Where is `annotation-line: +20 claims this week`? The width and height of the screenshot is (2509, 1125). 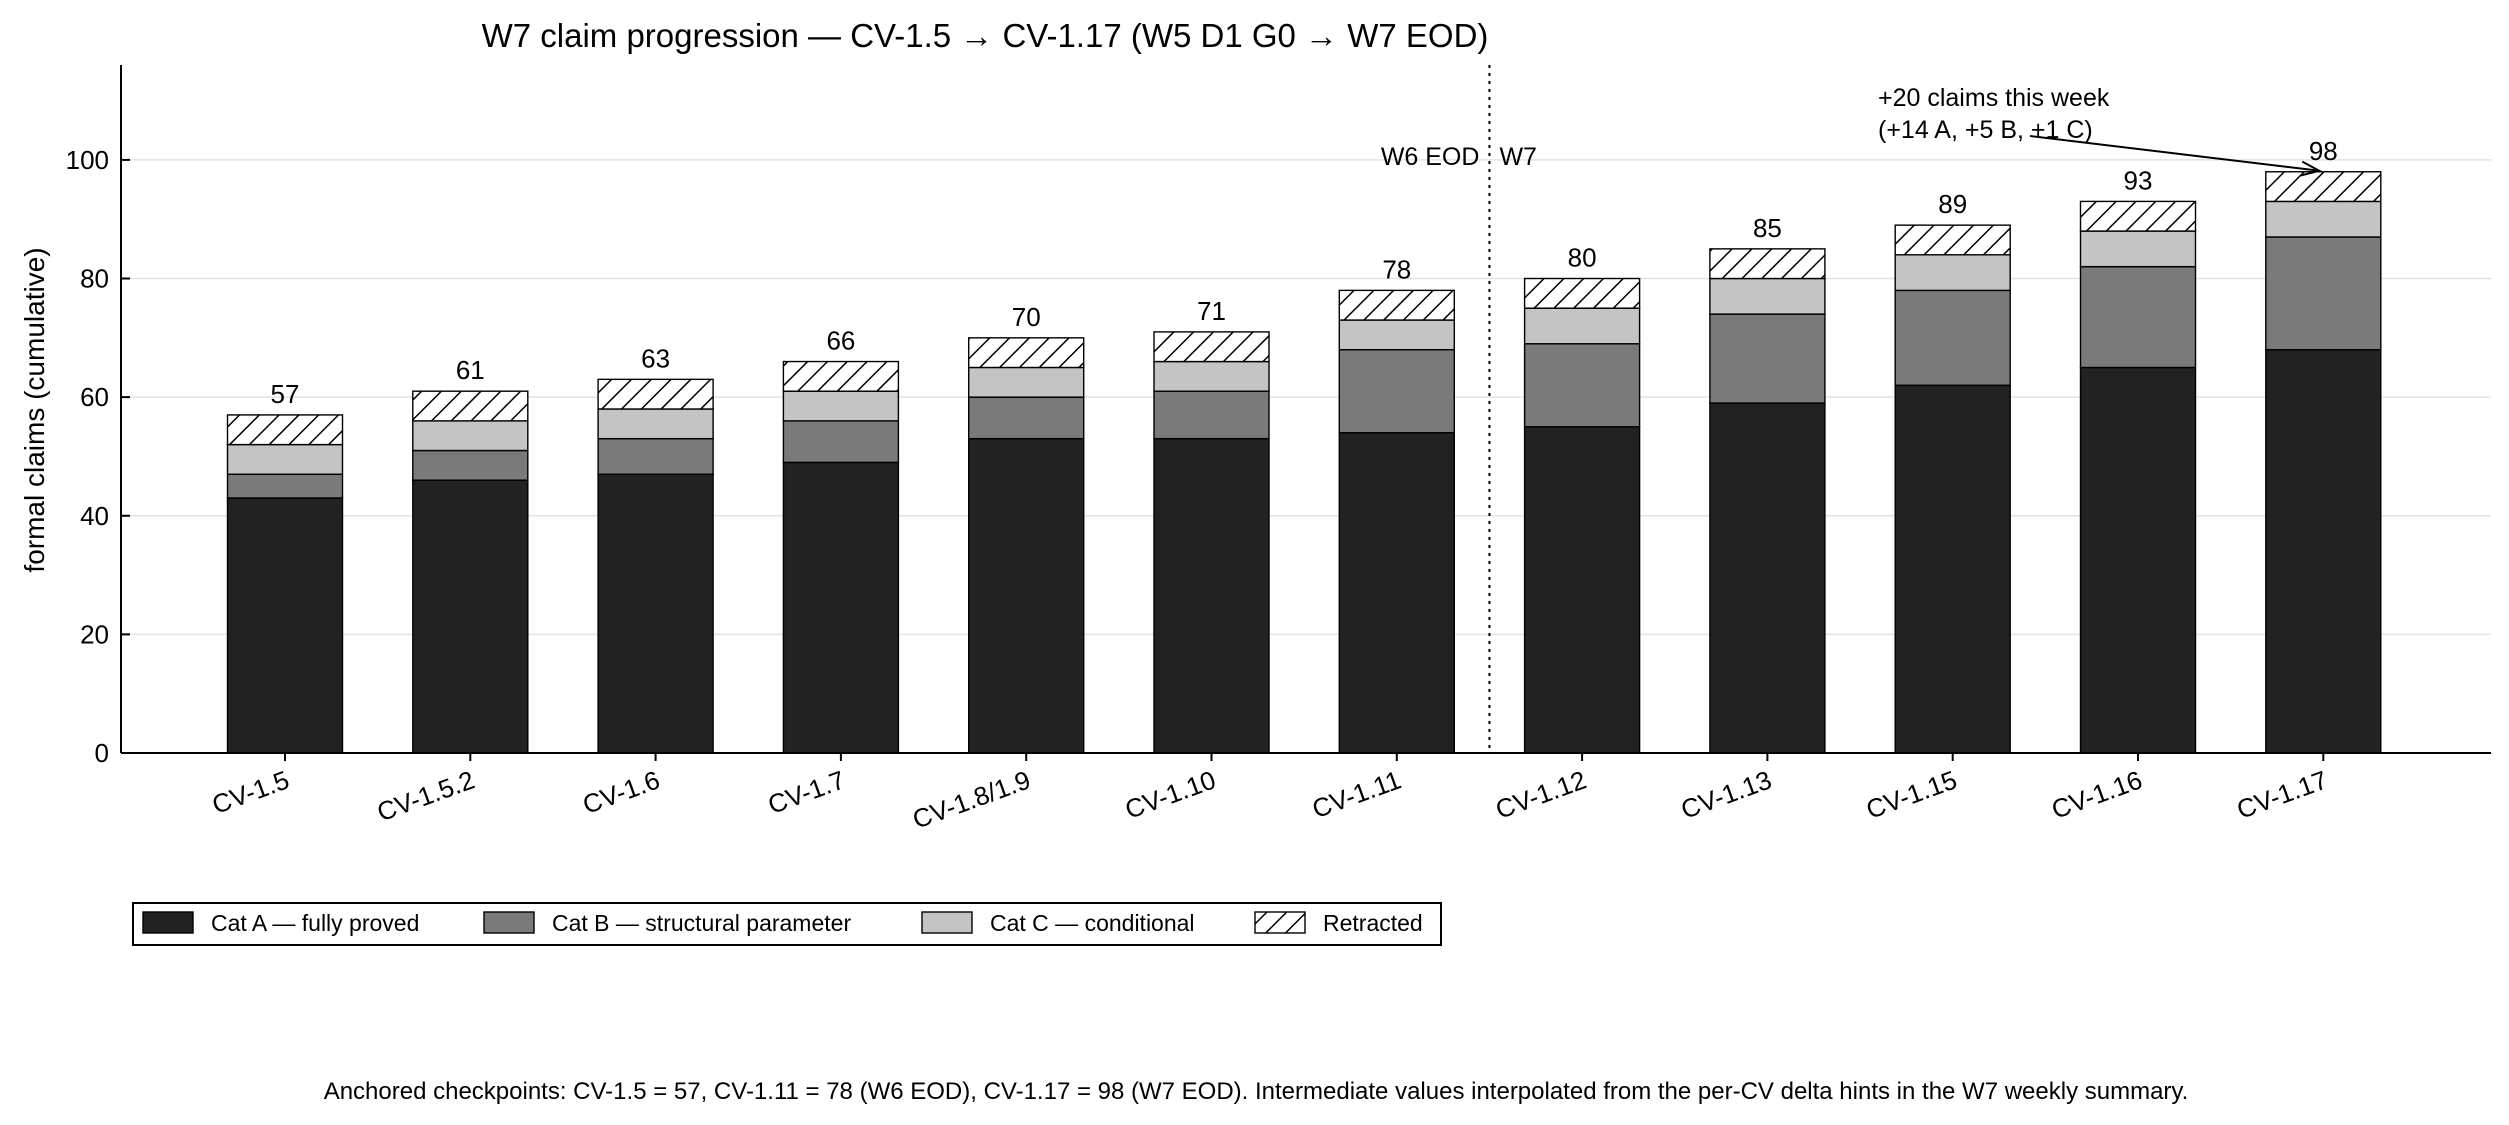
annotation-line: +20 claims this week is located at coordinates (1994, 98).